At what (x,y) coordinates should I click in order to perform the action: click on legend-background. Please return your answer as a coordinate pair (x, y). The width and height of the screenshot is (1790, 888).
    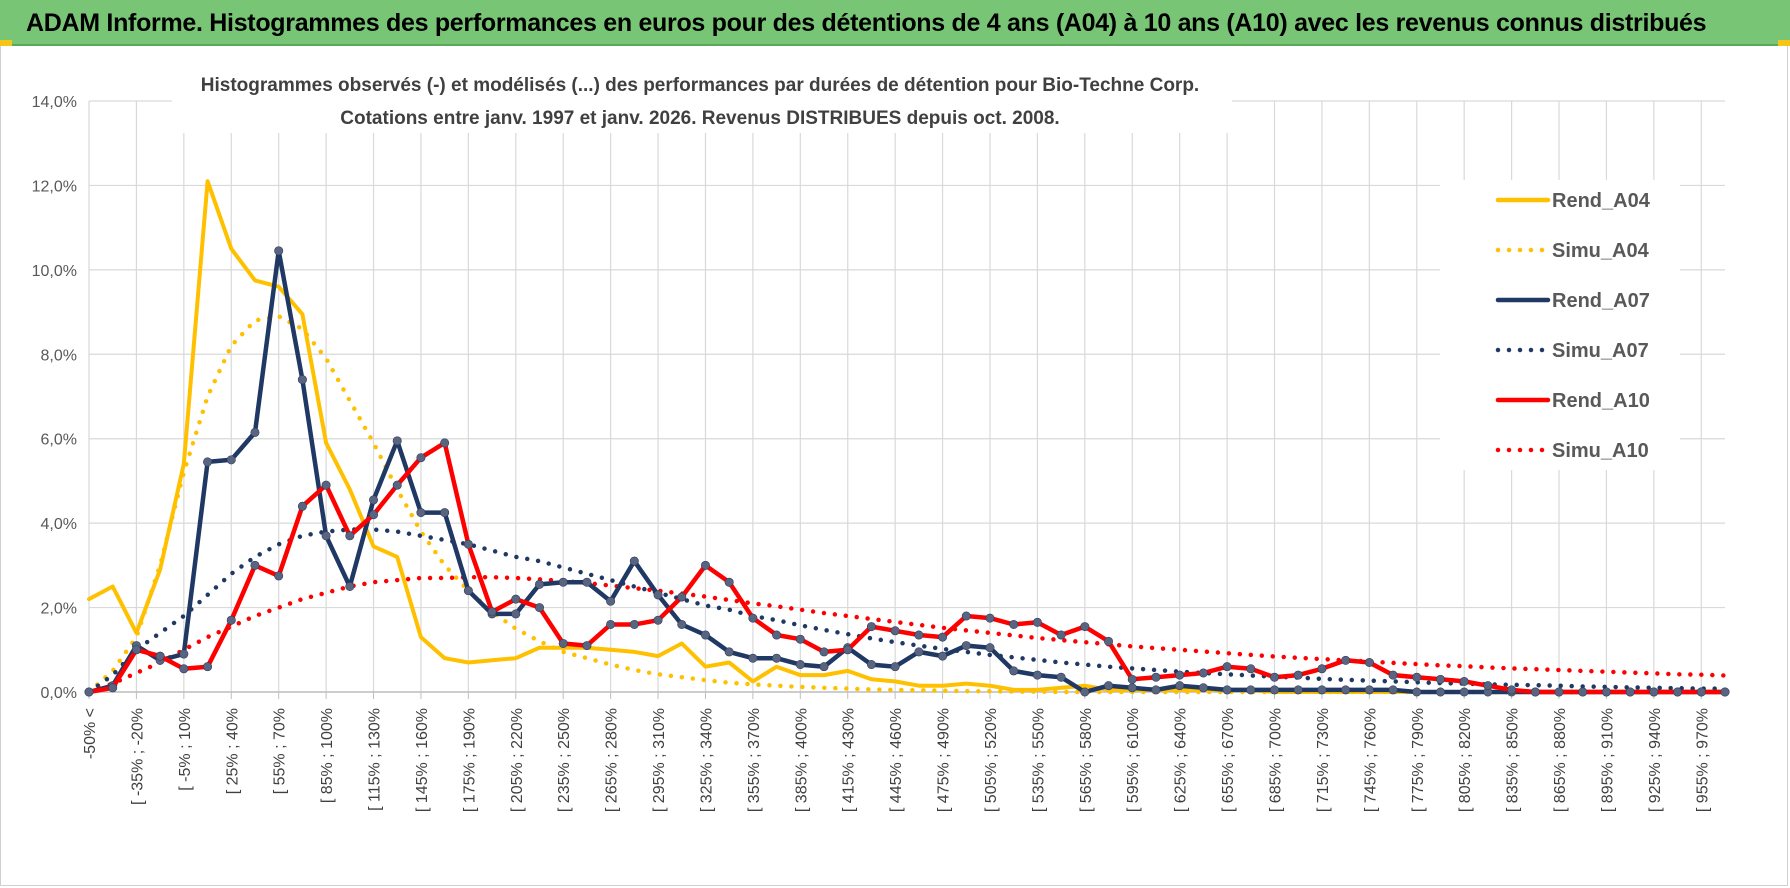
    Looking at the image, I should click on (1560, 325).